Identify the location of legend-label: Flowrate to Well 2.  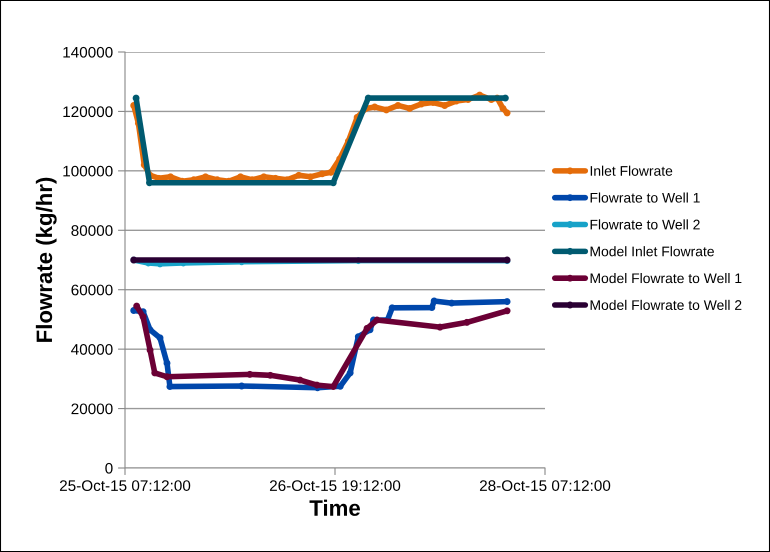
(645, 224).